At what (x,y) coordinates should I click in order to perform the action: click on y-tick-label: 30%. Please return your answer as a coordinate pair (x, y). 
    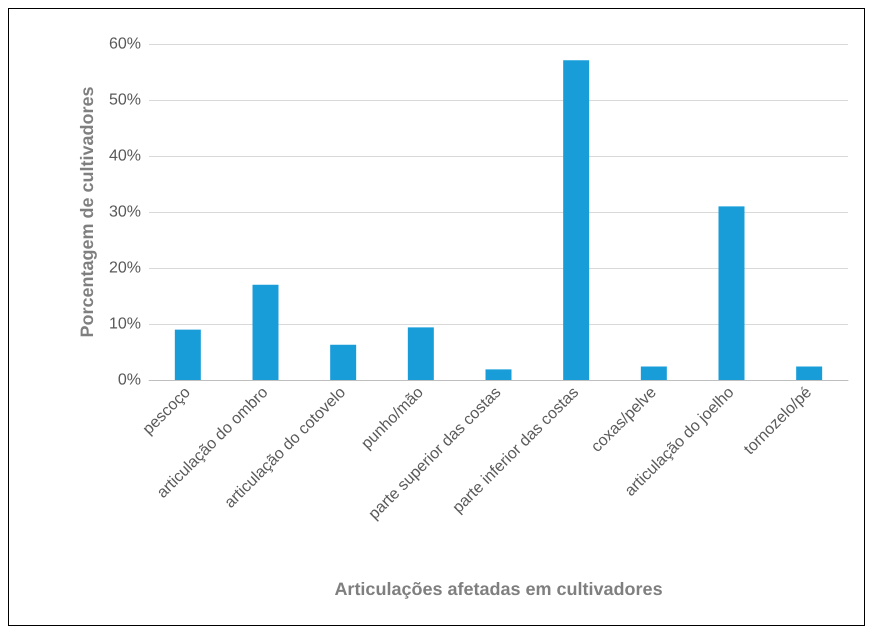
    Looking at the image, I should click on (124, 212).